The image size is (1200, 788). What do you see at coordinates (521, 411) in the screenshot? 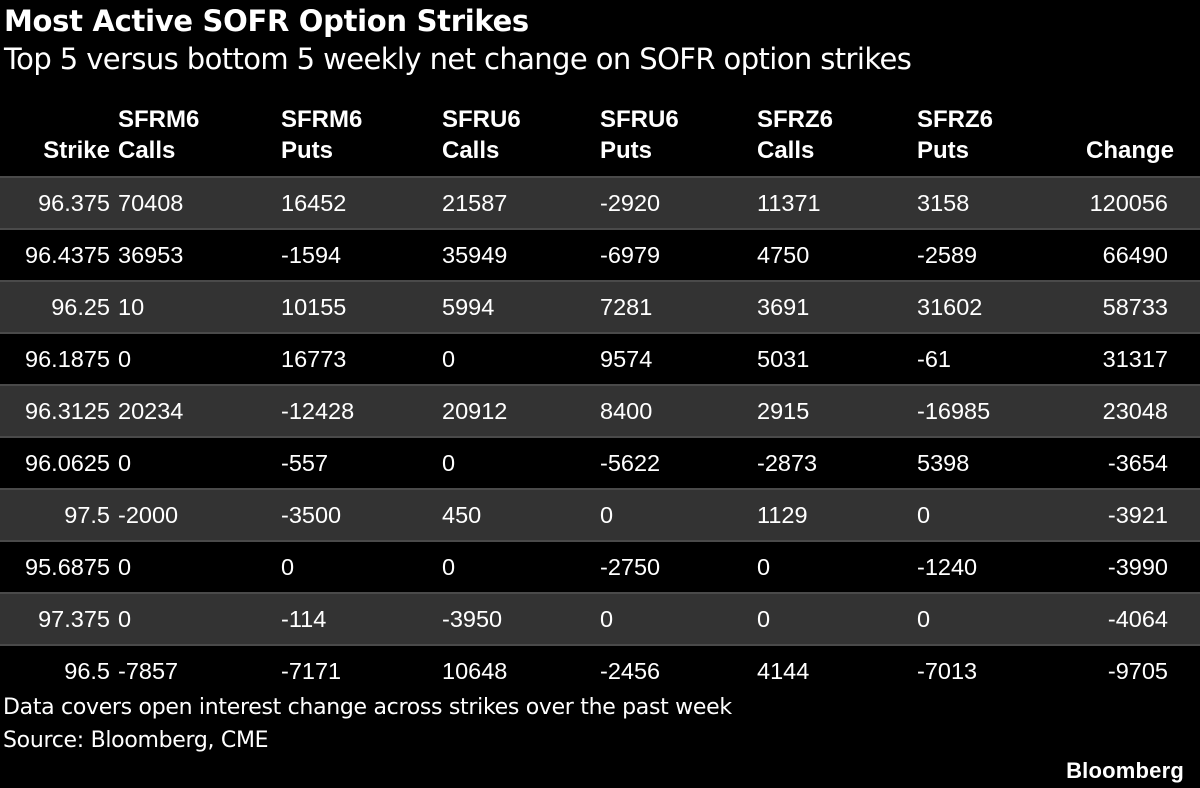
I see `cell-sfru6-calls: 20912` at bounding box center [521, 411].